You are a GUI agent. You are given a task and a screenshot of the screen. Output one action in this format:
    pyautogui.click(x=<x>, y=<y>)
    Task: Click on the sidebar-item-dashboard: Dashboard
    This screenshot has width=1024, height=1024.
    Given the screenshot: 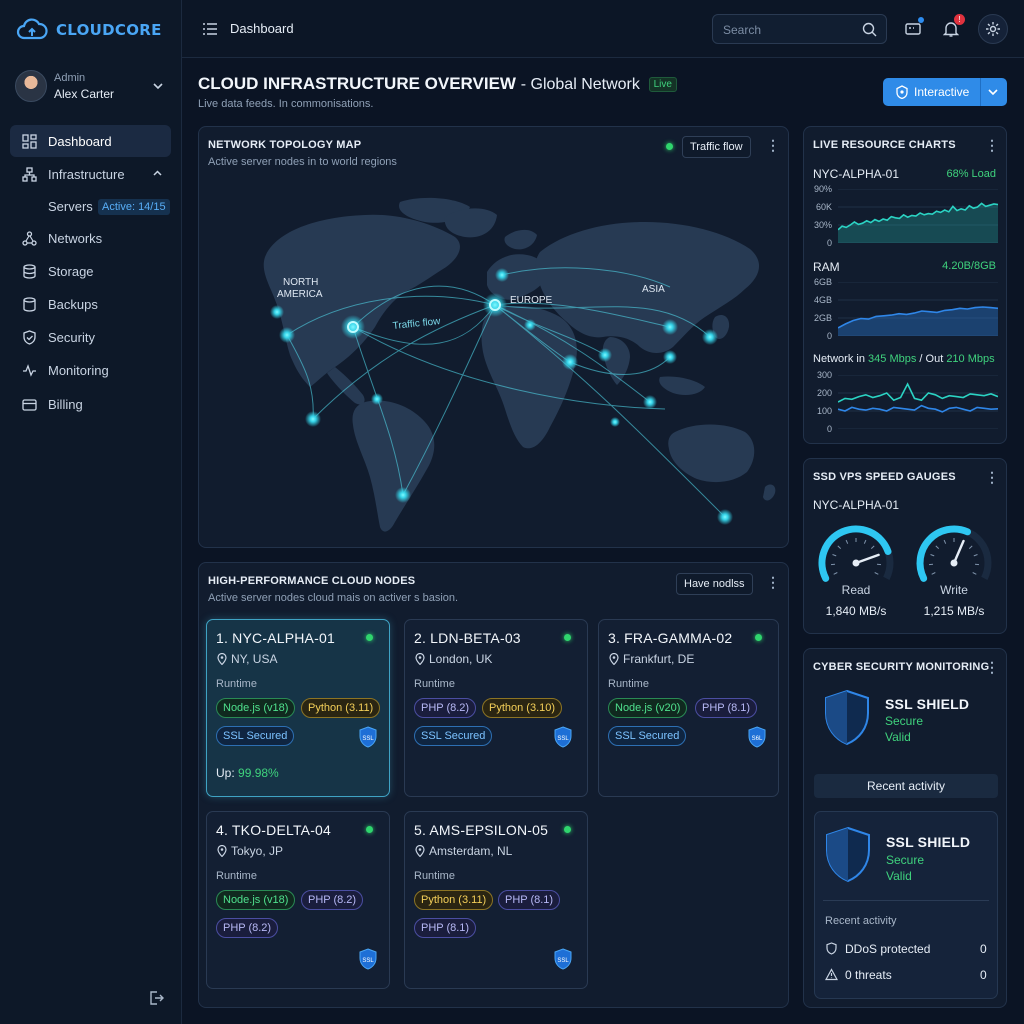 What is the action you would take?
    pyautogui.click(x=90, y=141)
    